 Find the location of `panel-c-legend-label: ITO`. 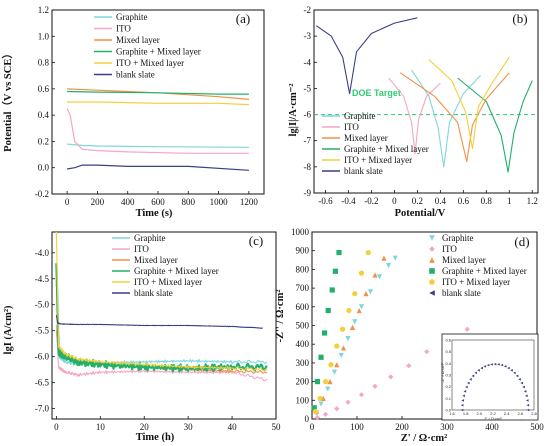

panel-c-legend-label: ITO is located at coordinates (141, 249).